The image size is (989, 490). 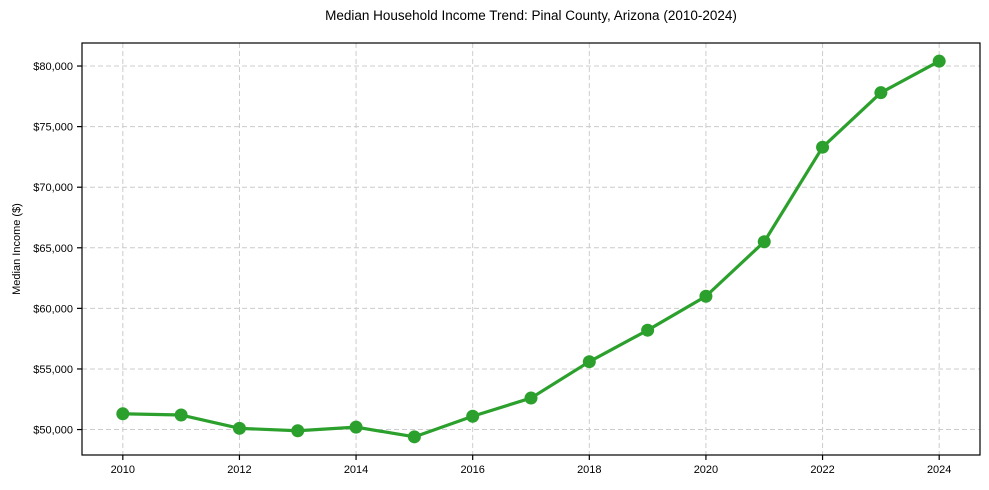 I want to click on data-point-2011, so click(x=181, y=415).